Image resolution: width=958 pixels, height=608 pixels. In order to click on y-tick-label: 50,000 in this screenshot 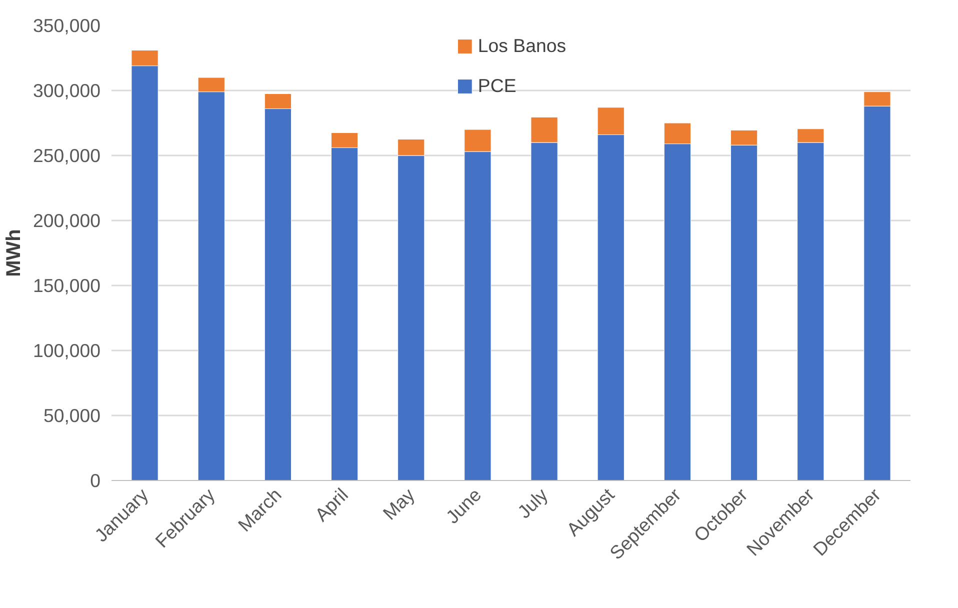, I will do `click(71, 415)`.